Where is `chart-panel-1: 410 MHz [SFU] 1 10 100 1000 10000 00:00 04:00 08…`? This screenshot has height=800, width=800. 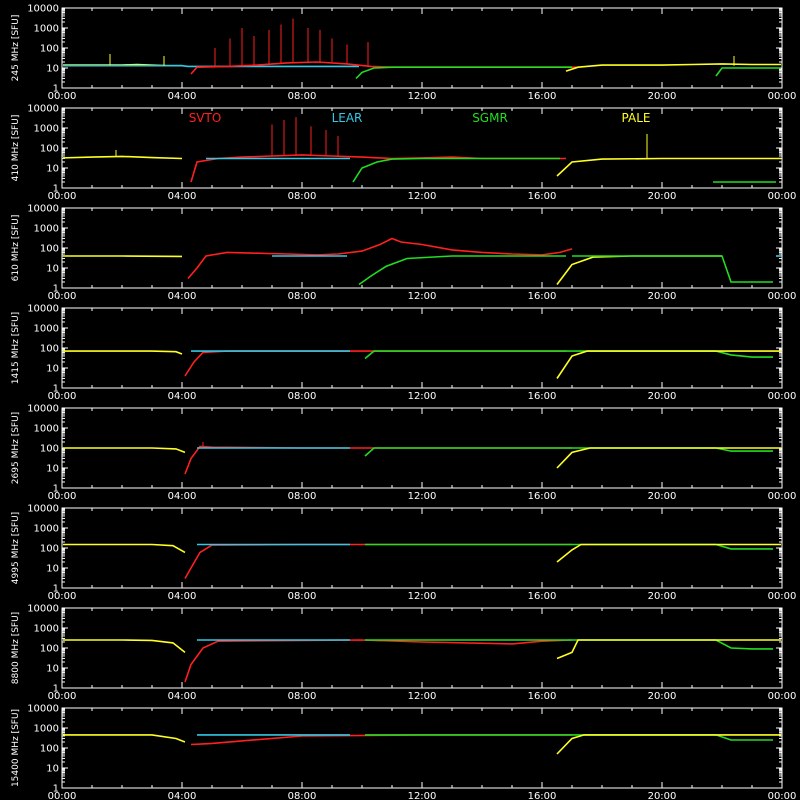
chart-panel-1: 410 MHz [SFU] 1 10 100 1000 10000 00:00 04:00 08… is located at coordinates (403, 152).